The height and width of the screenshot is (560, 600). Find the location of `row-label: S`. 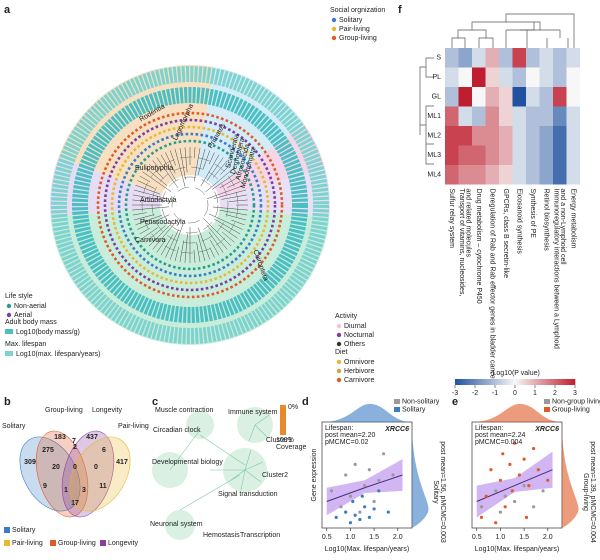

row-label: S is located at coordinates (438, 58).